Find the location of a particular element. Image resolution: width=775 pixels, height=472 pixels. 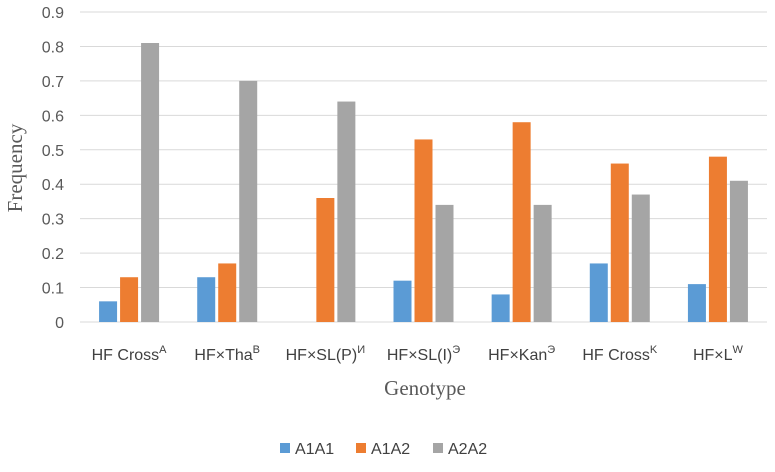

y-tick-label: 0.2 is located at coordinates (53, 254).